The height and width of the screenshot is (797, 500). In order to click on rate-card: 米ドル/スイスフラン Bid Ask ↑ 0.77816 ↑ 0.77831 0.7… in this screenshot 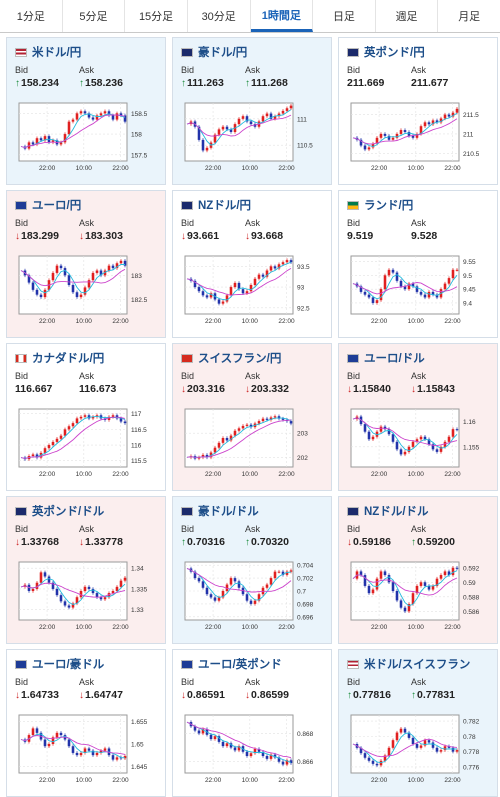, I will do `click(418, 723)`.